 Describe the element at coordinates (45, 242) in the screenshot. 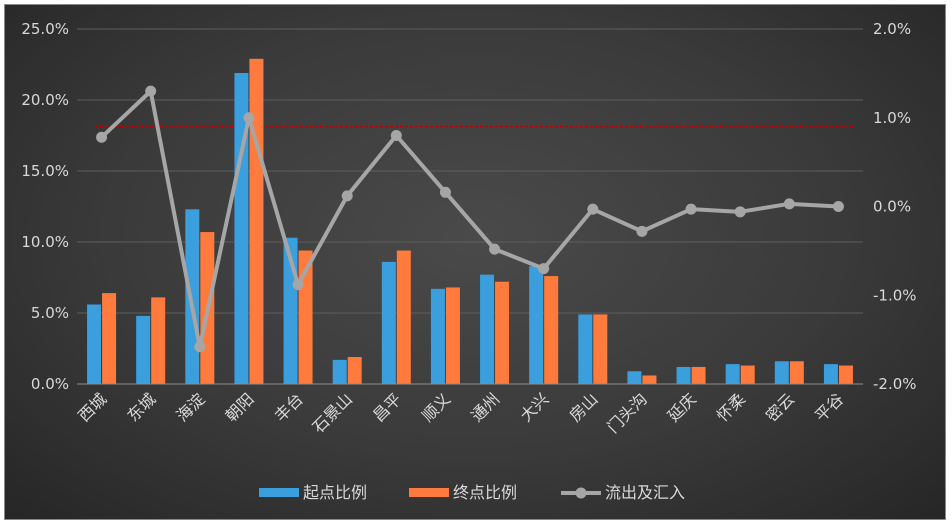

I see `y-left-tick-label: 10.0%` at that location.